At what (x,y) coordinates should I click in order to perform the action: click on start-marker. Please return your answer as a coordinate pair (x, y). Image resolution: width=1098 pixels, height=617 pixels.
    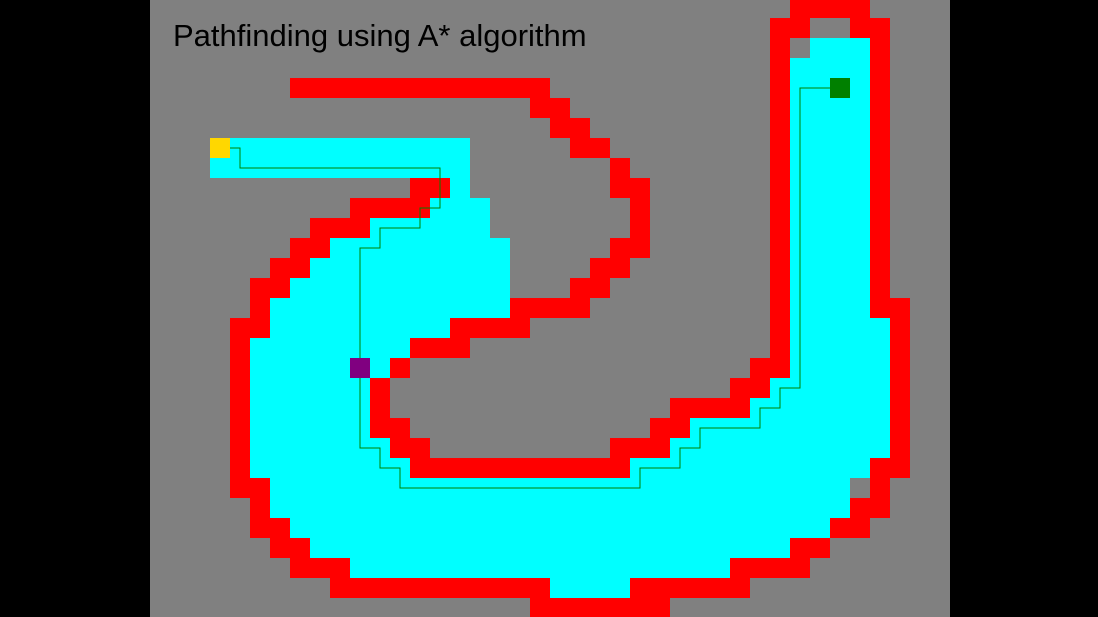
    Looking at the image, I should click on (220, 148).